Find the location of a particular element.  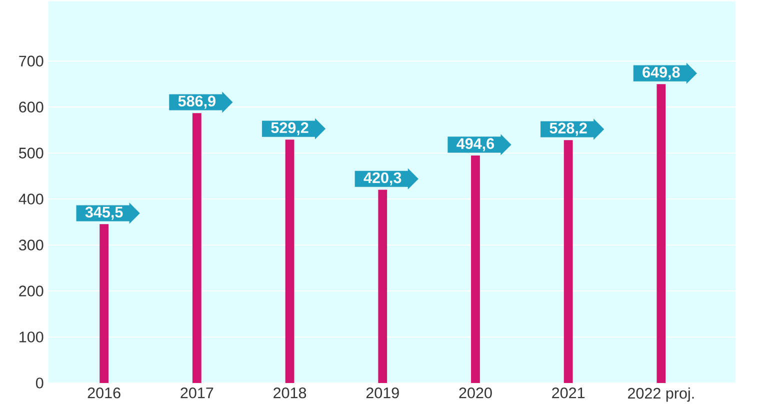

data-label: 494,6 is located at coordinates (475, 145).